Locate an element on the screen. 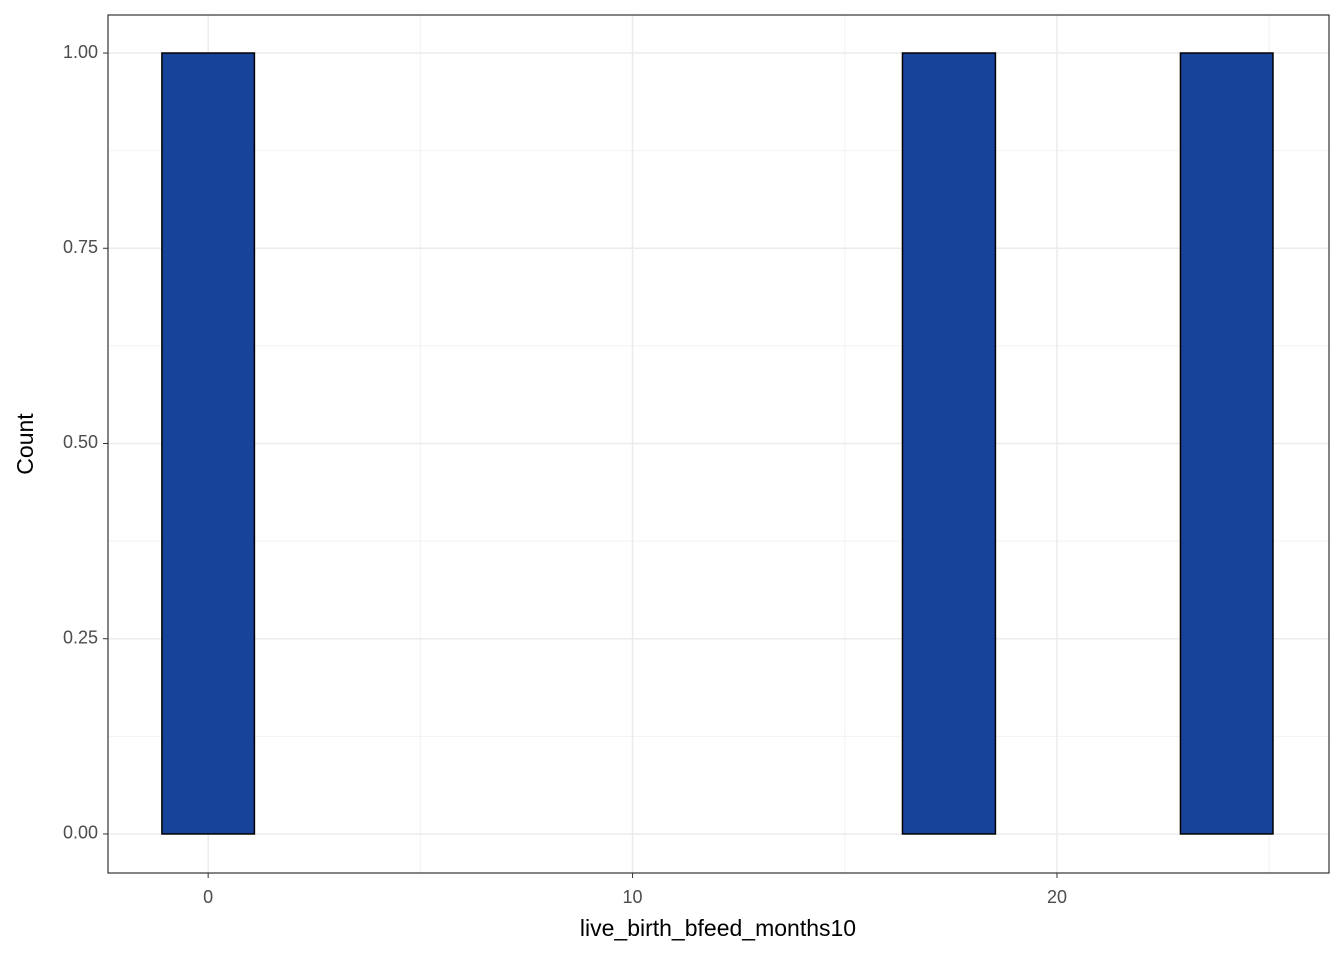  y-tick-label: 0.75 is located at coordinates (80, 247).